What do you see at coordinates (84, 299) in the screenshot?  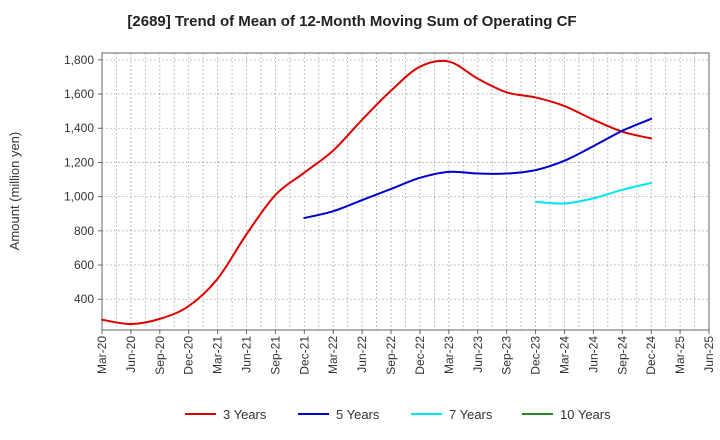 I see `y-tick-label: 400` at bounding box center [84, 299].